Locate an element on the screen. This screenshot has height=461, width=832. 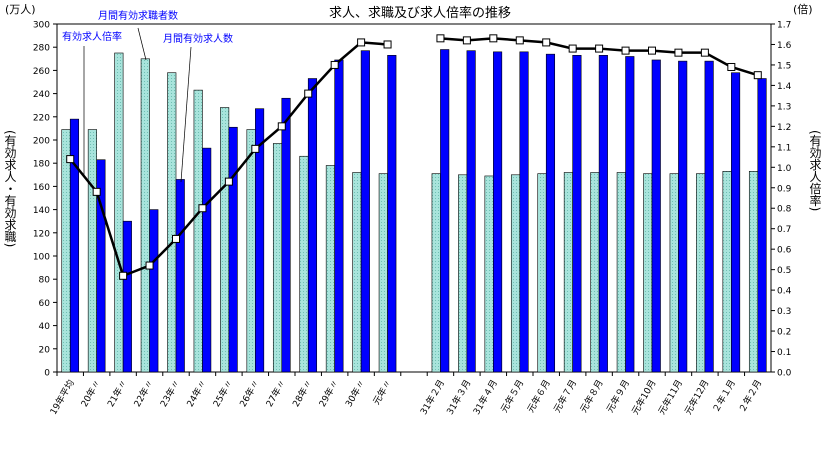
x-tick-label: 27年〃 is located at coordinates (275, 394).